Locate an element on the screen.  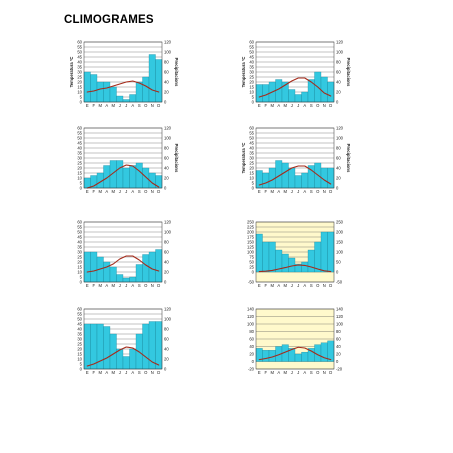
y2-tick-label: 150 is located at coordinates (340, 241).